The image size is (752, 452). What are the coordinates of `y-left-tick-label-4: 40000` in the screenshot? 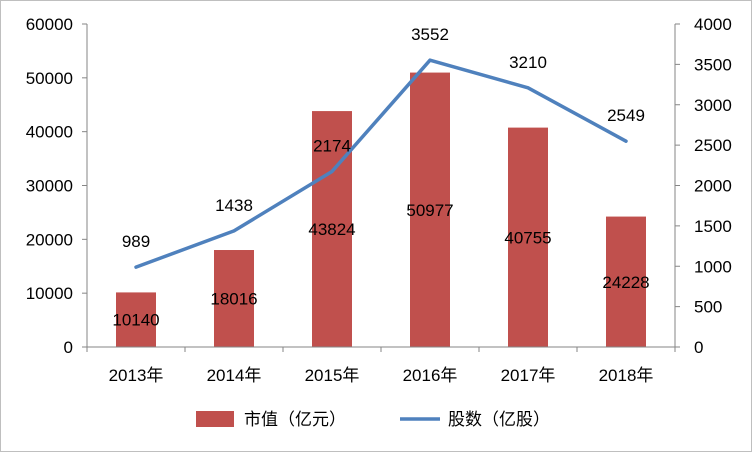 It's located at (49, 132).